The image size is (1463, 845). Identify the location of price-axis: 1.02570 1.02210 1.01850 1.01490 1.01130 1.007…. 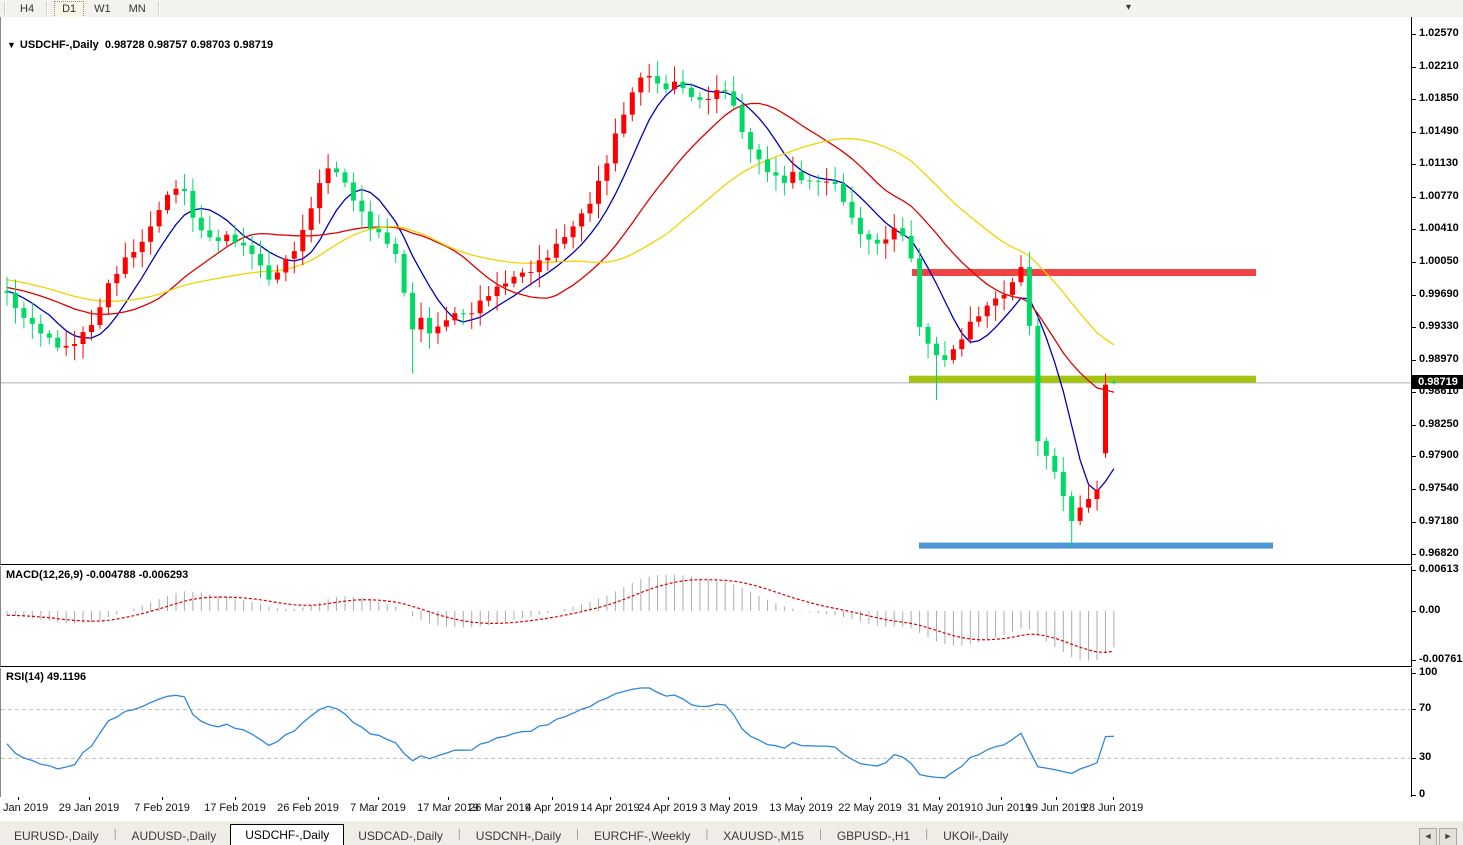
(1437, 290).